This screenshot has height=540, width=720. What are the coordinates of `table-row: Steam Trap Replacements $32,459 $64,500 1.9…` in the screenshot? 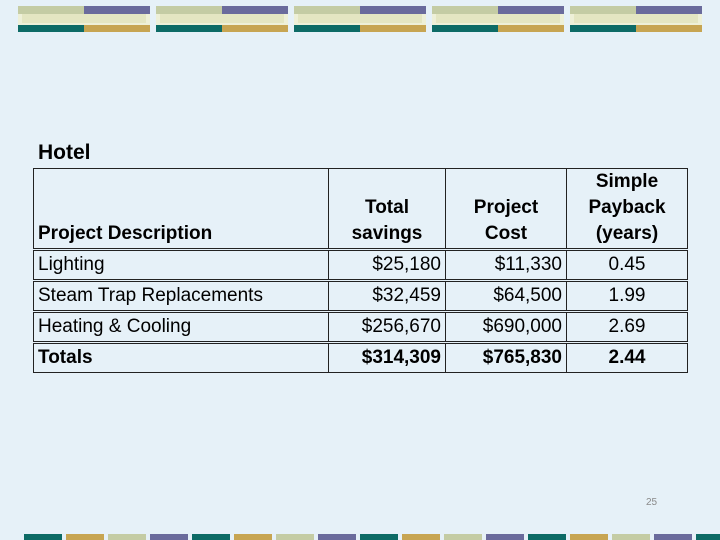 It's located at (360, 295).